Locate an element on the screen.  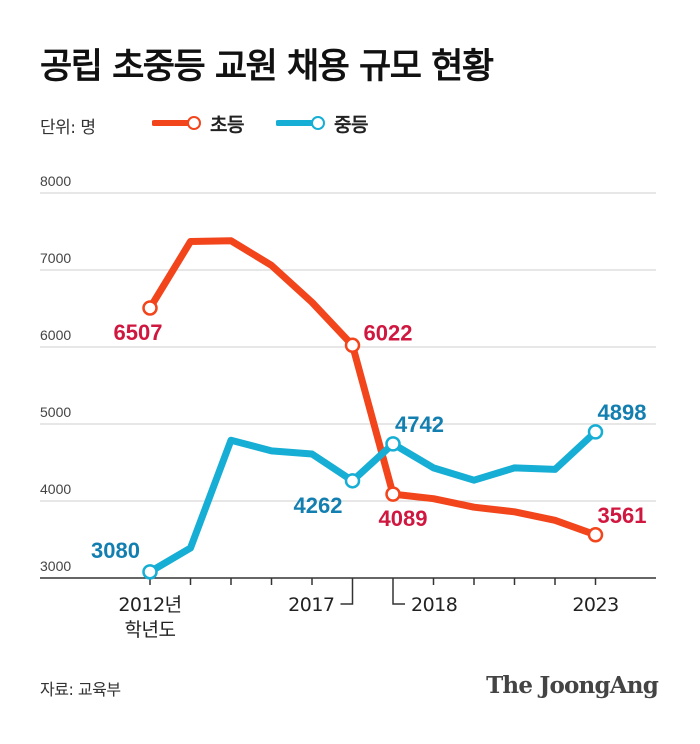
y-tick-label-5000: 5000 is located at coordinates (55, 412).